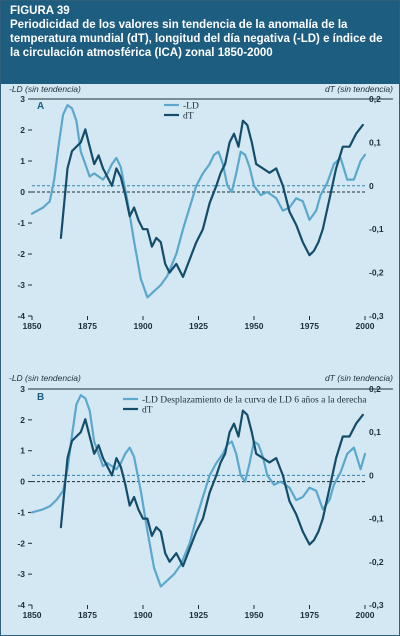 The height and width of the screenshot is (636, 400). Describe the element at coordinates (191, 107) in the screenshot. I see `legend-label-ld: -LD` at that location.